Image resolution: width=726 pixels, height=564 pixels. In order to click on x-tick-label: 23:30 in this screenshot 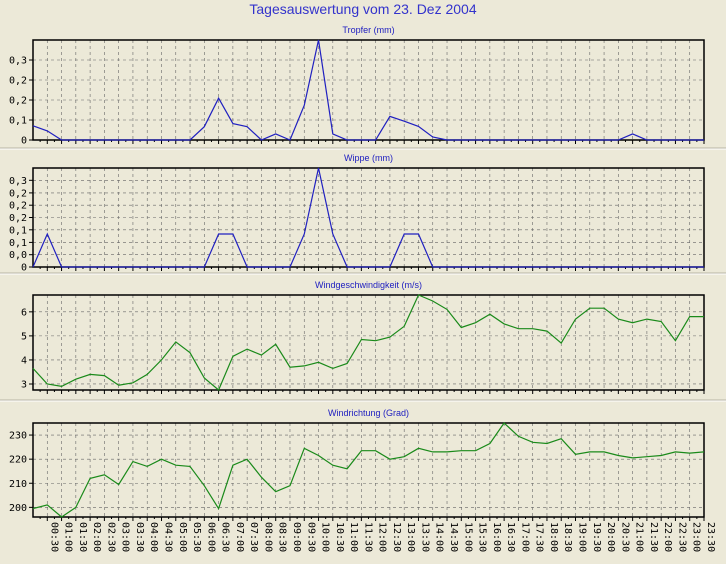, I will do `click(710, 537)`.